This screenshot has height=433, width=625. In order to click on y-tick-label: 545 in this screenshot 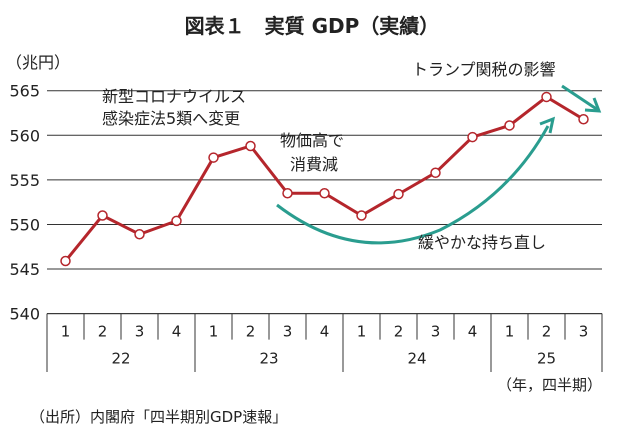, I will do `click(24, 269)`.